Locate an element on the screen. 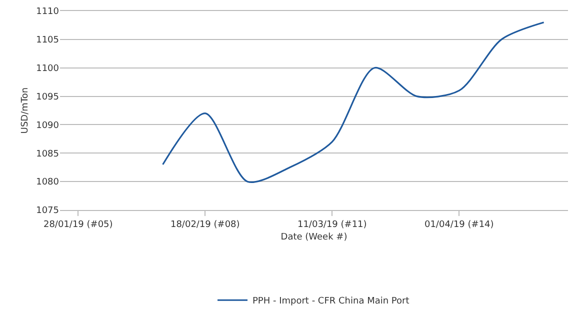  y-tick-label: 1075 is located at coordinates (47, 211).